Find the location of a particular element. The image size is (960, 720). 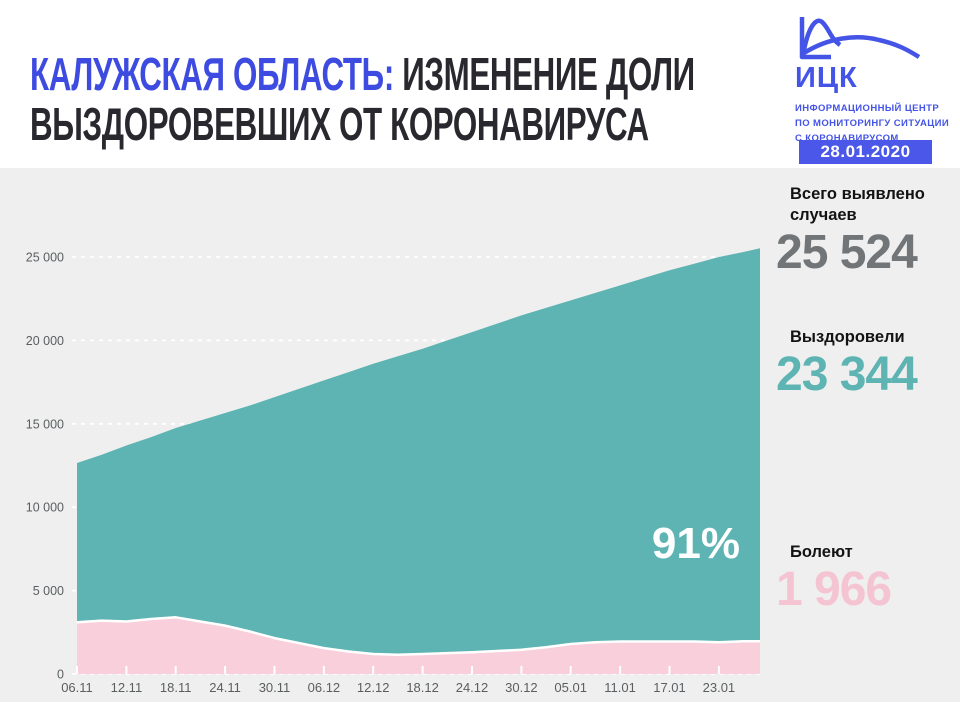

date-badge: 28.01.2020 is located at coordinates (865, 152).